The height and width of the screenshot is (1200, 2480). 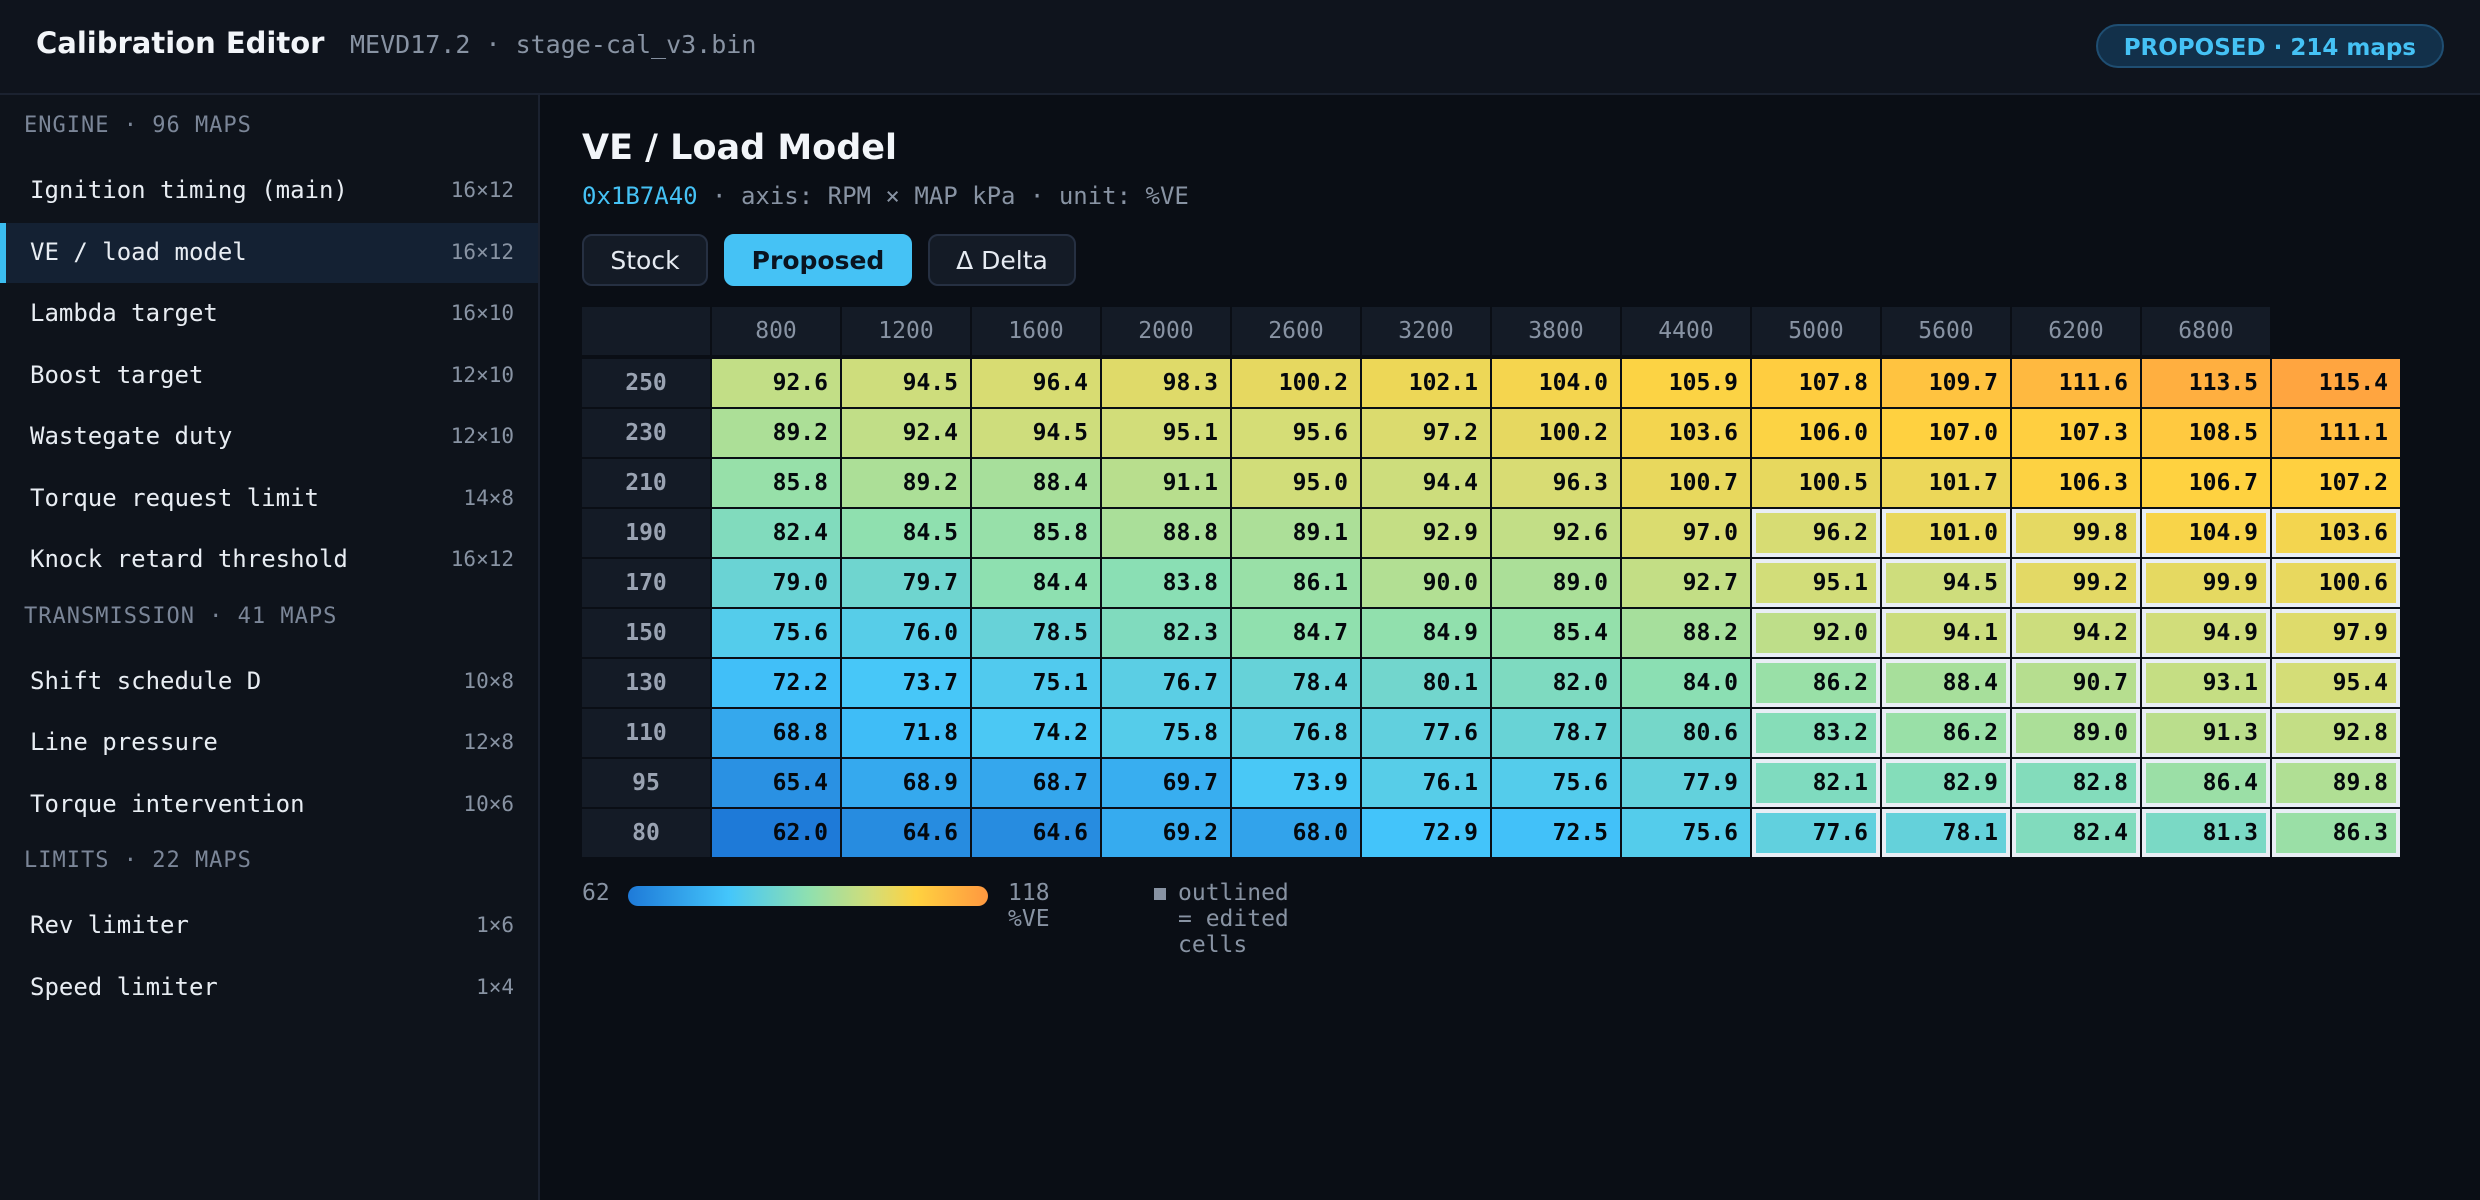 I want to click on table-cell: 107.3, so click(x=2076, y=433).